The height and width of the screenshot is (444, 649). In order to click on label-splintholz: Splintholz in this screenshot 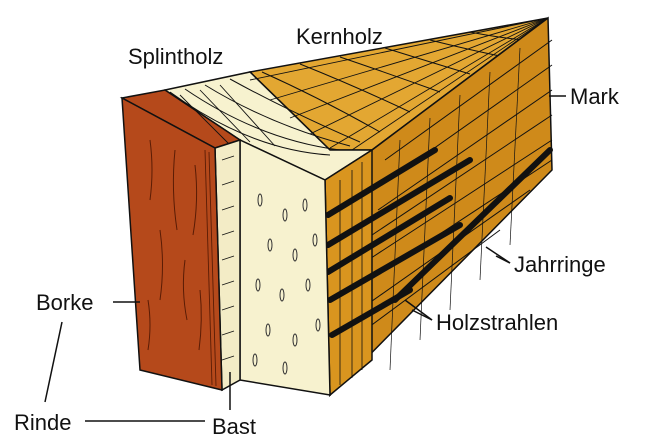, I will do `click(175, 56)`.